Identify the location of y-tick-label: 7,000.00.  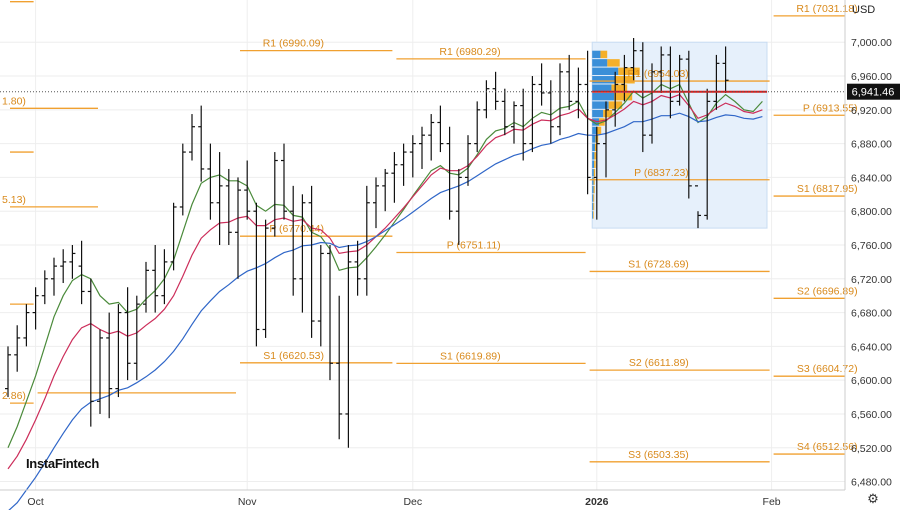
(871, 43).